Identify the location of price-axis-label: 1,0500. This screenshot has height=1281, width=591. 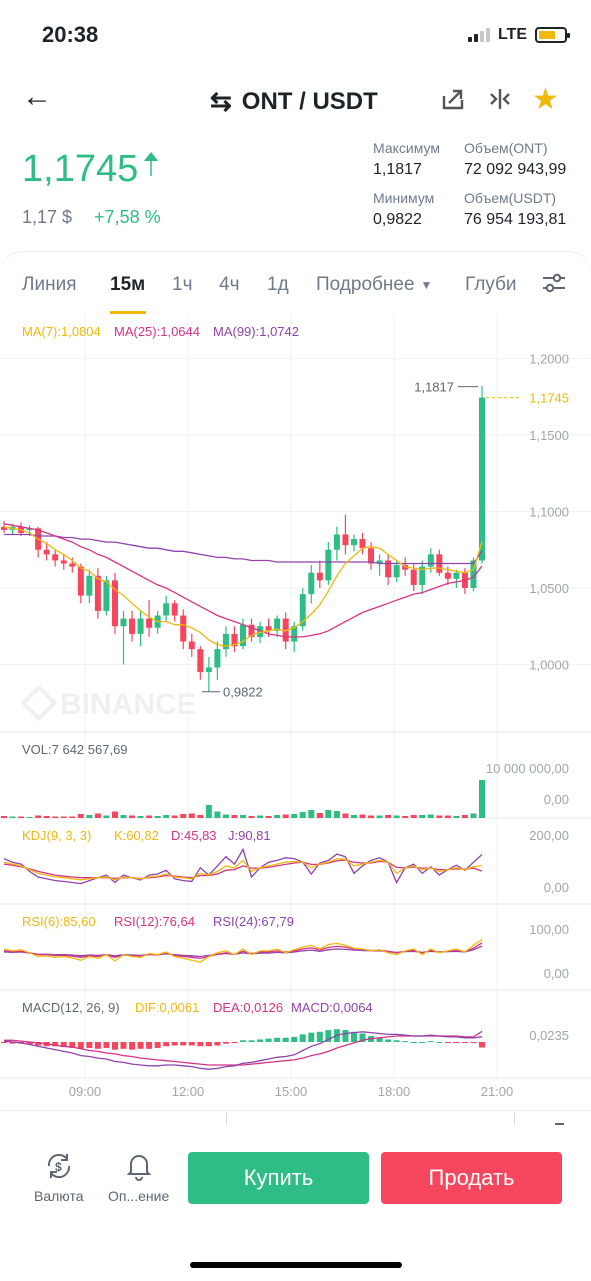
(549, 588).